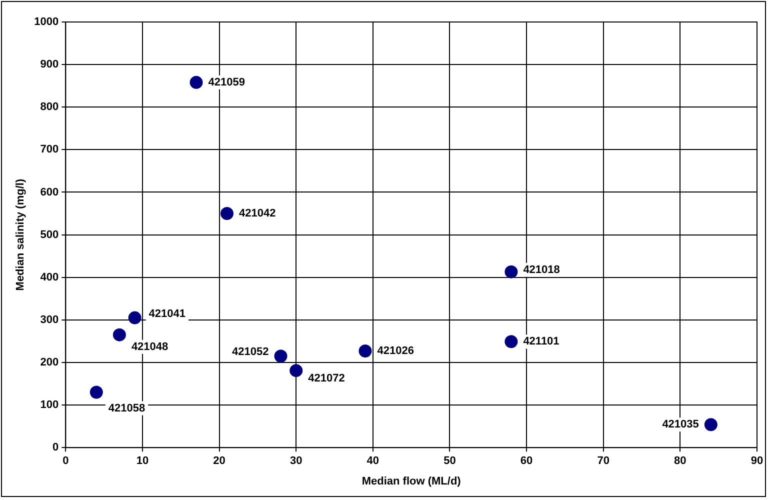 The width and height of the screenshot is (769, 500). I want to click on y-tick-label: 100, so click(49, 405).